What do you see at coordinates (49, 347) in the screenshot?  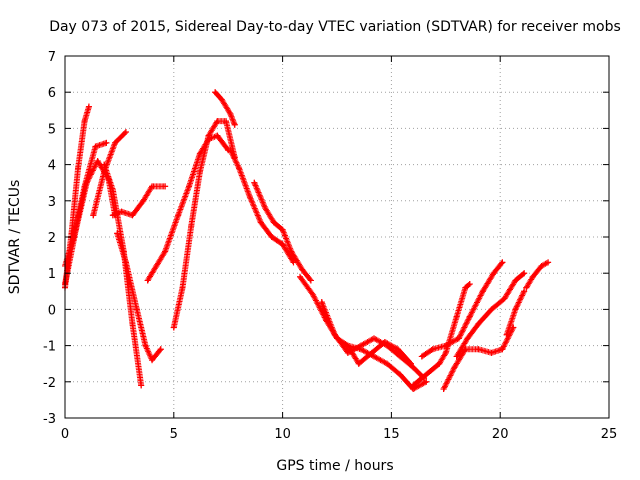 I see `y-tick-label: -1` at bounding box center [49, 347].